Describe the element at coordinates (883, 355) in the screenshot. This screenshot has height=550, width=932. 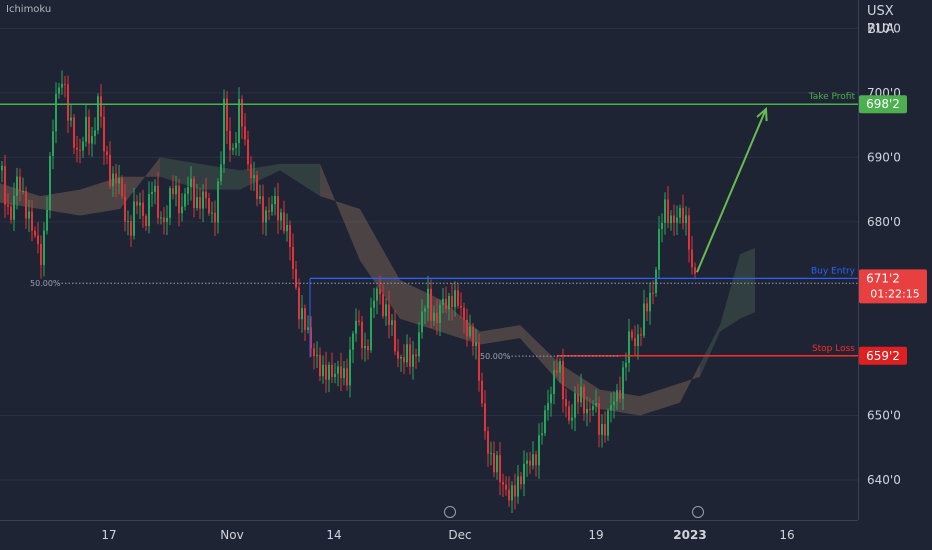
I see `stop-loss-tag` at that location.